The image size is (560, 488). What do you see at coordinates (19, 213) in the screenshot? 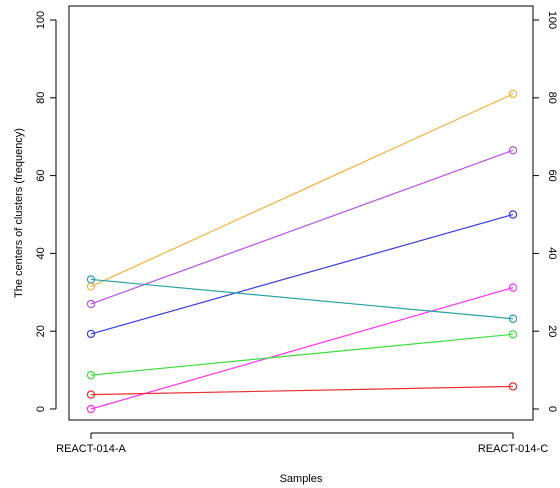
I see `y-axis-title: The centers of clusters (frequency)` at bounding box center [19, 213].